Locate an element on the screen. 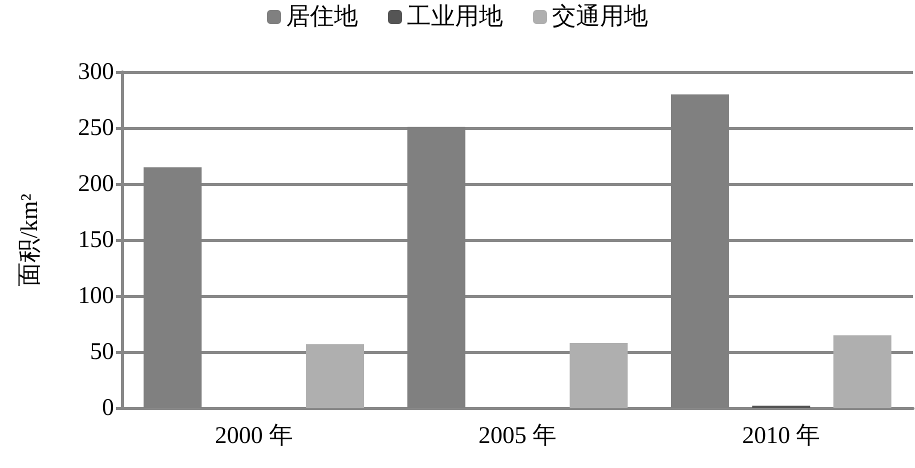  y-tick-label: 250 is located at coordinates (96, 128).